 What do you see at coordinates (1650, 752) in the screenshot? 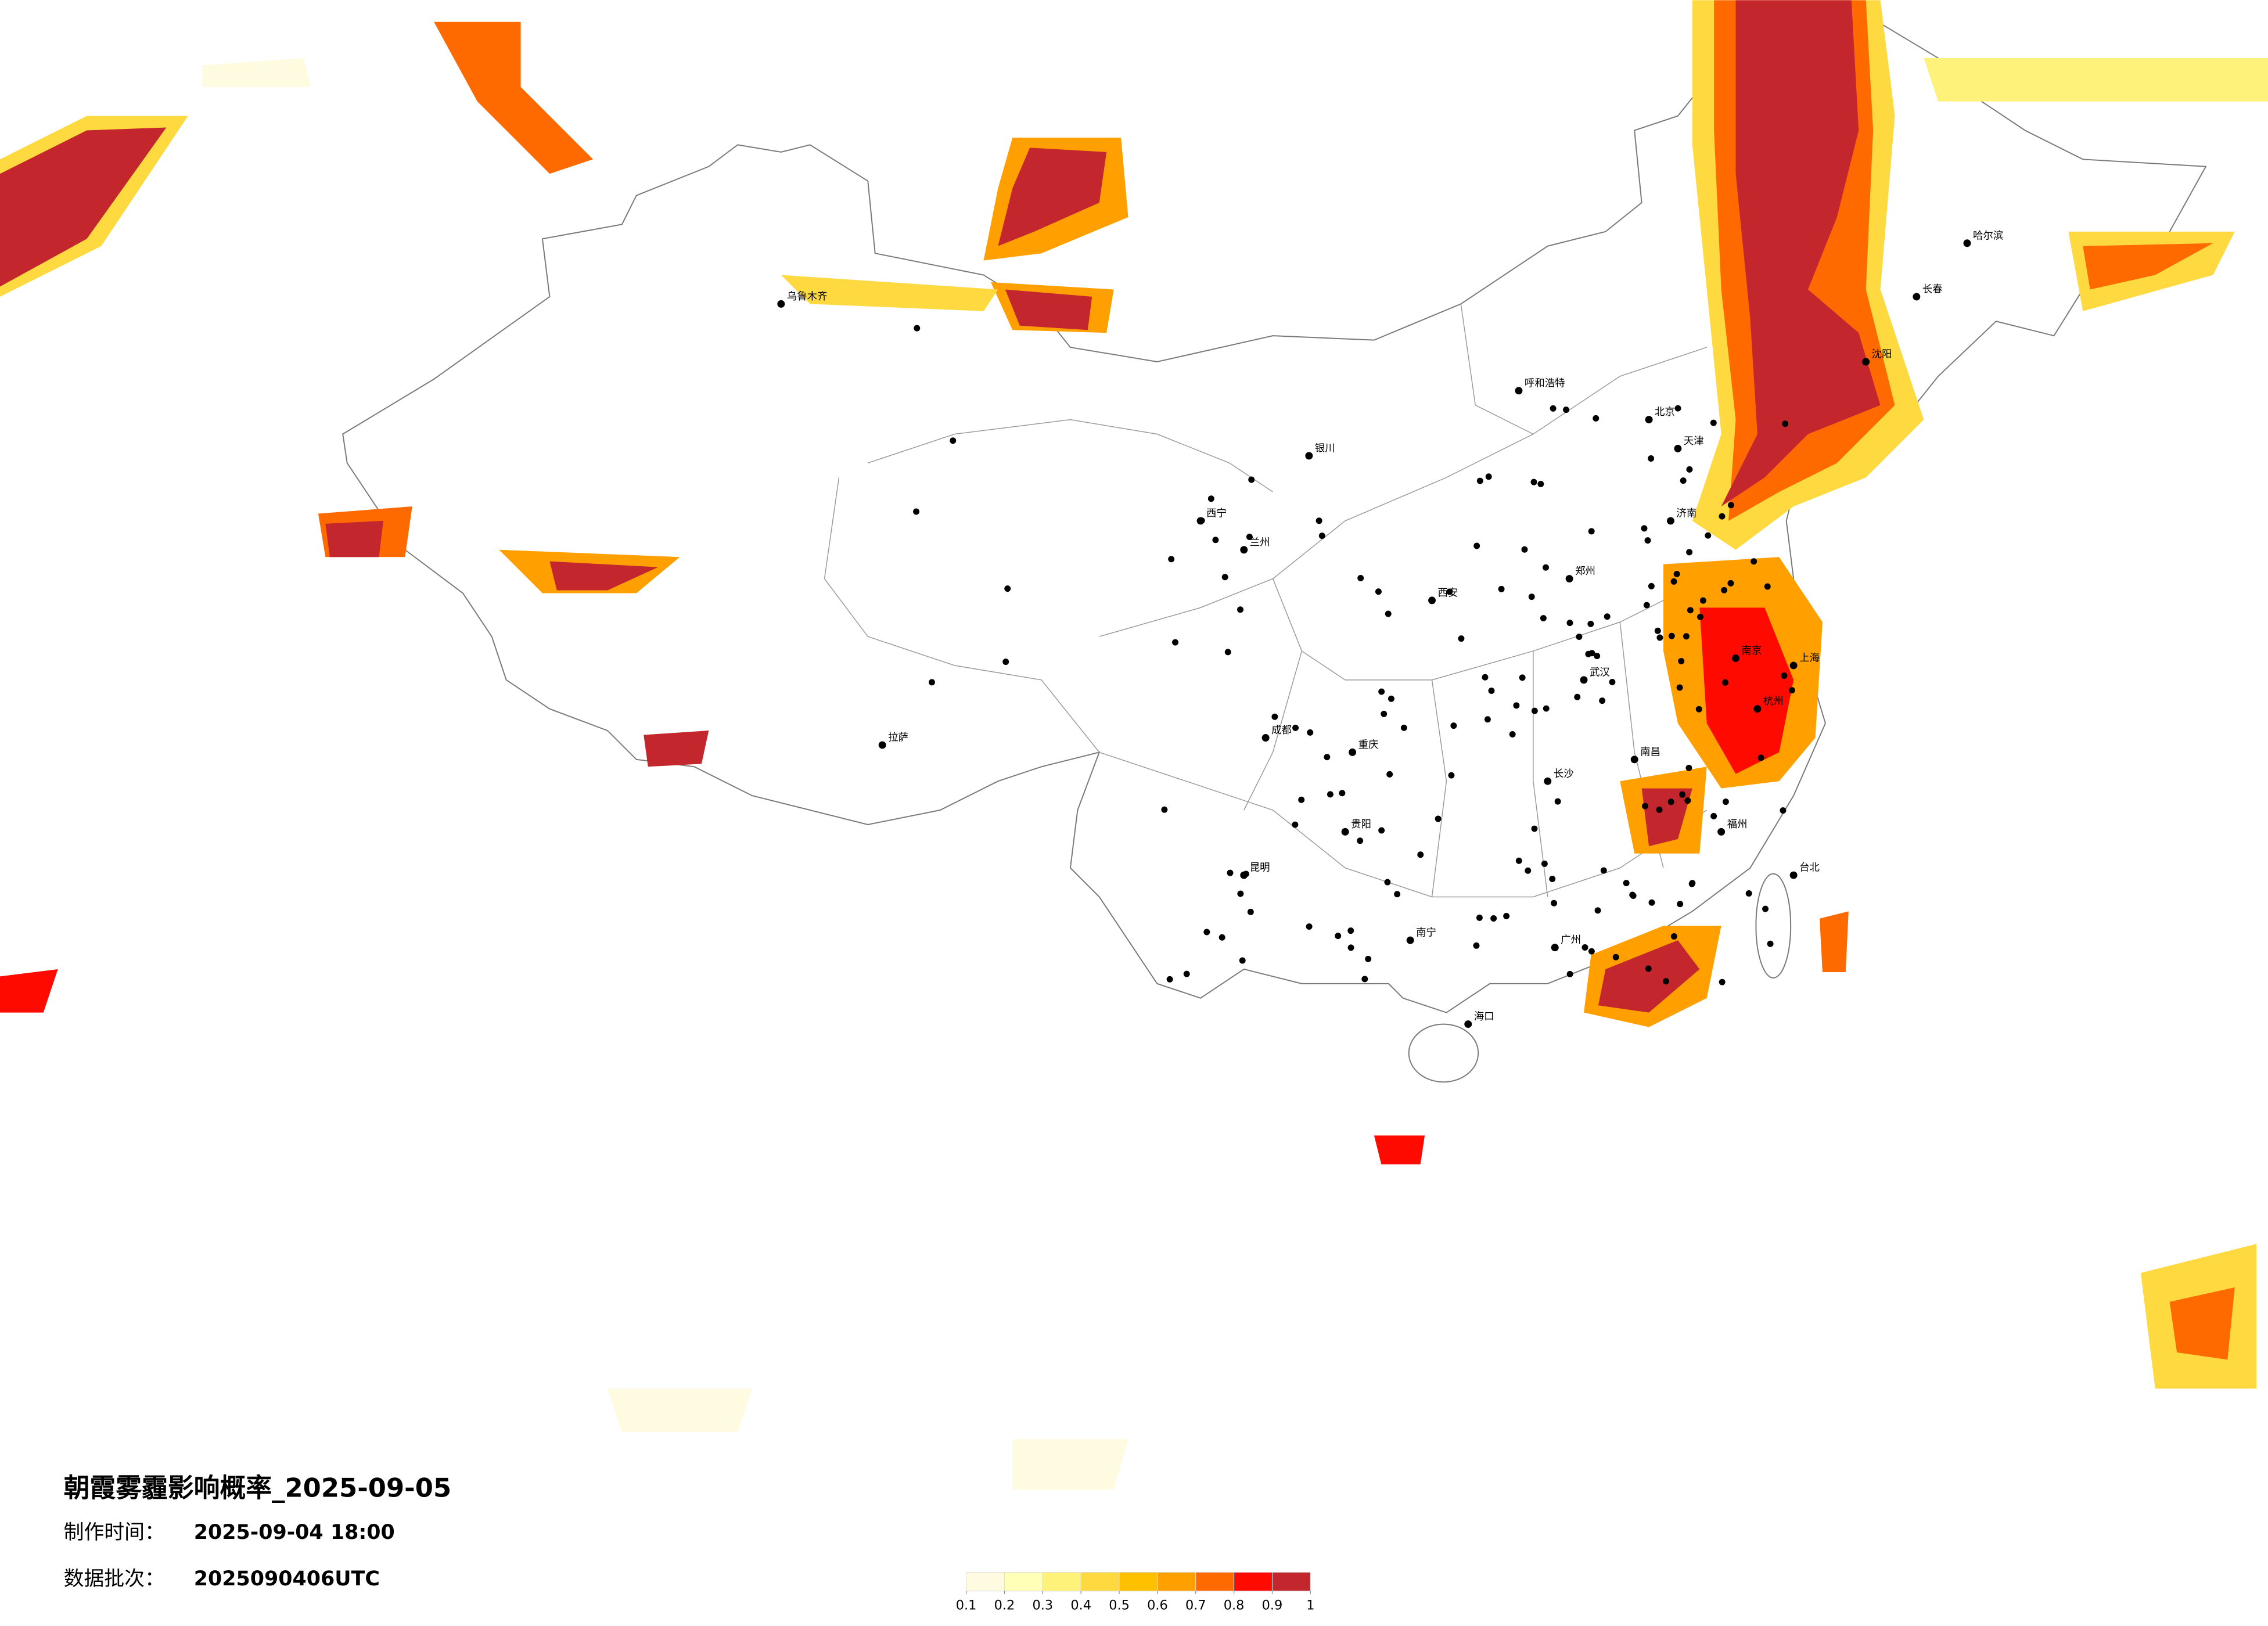
I see `city-label: 南昌` at bounding box center [1650, 752].